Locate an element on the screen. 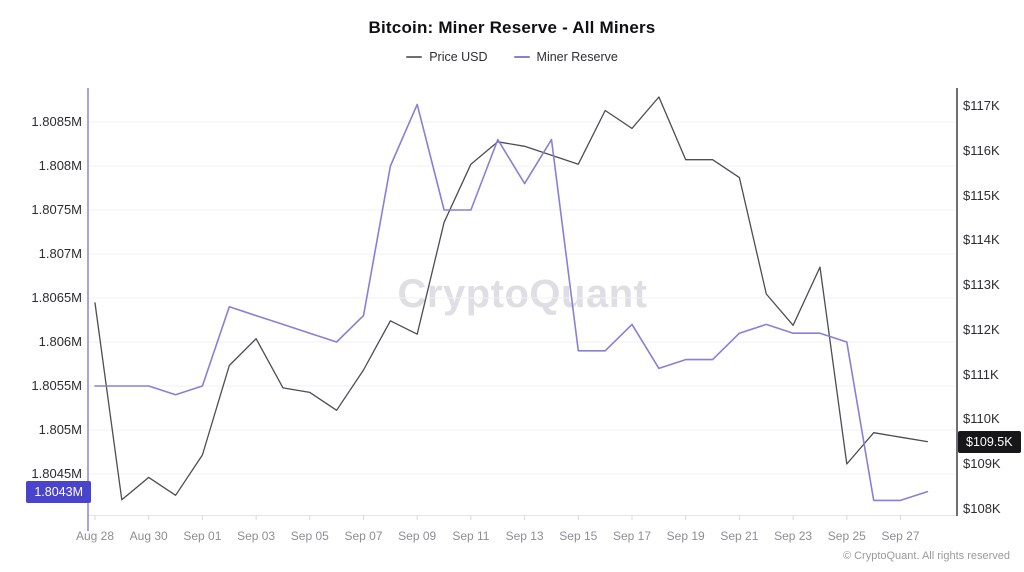  x-axis-tick-label: Sep 19 is located at coordinates (685, 536).